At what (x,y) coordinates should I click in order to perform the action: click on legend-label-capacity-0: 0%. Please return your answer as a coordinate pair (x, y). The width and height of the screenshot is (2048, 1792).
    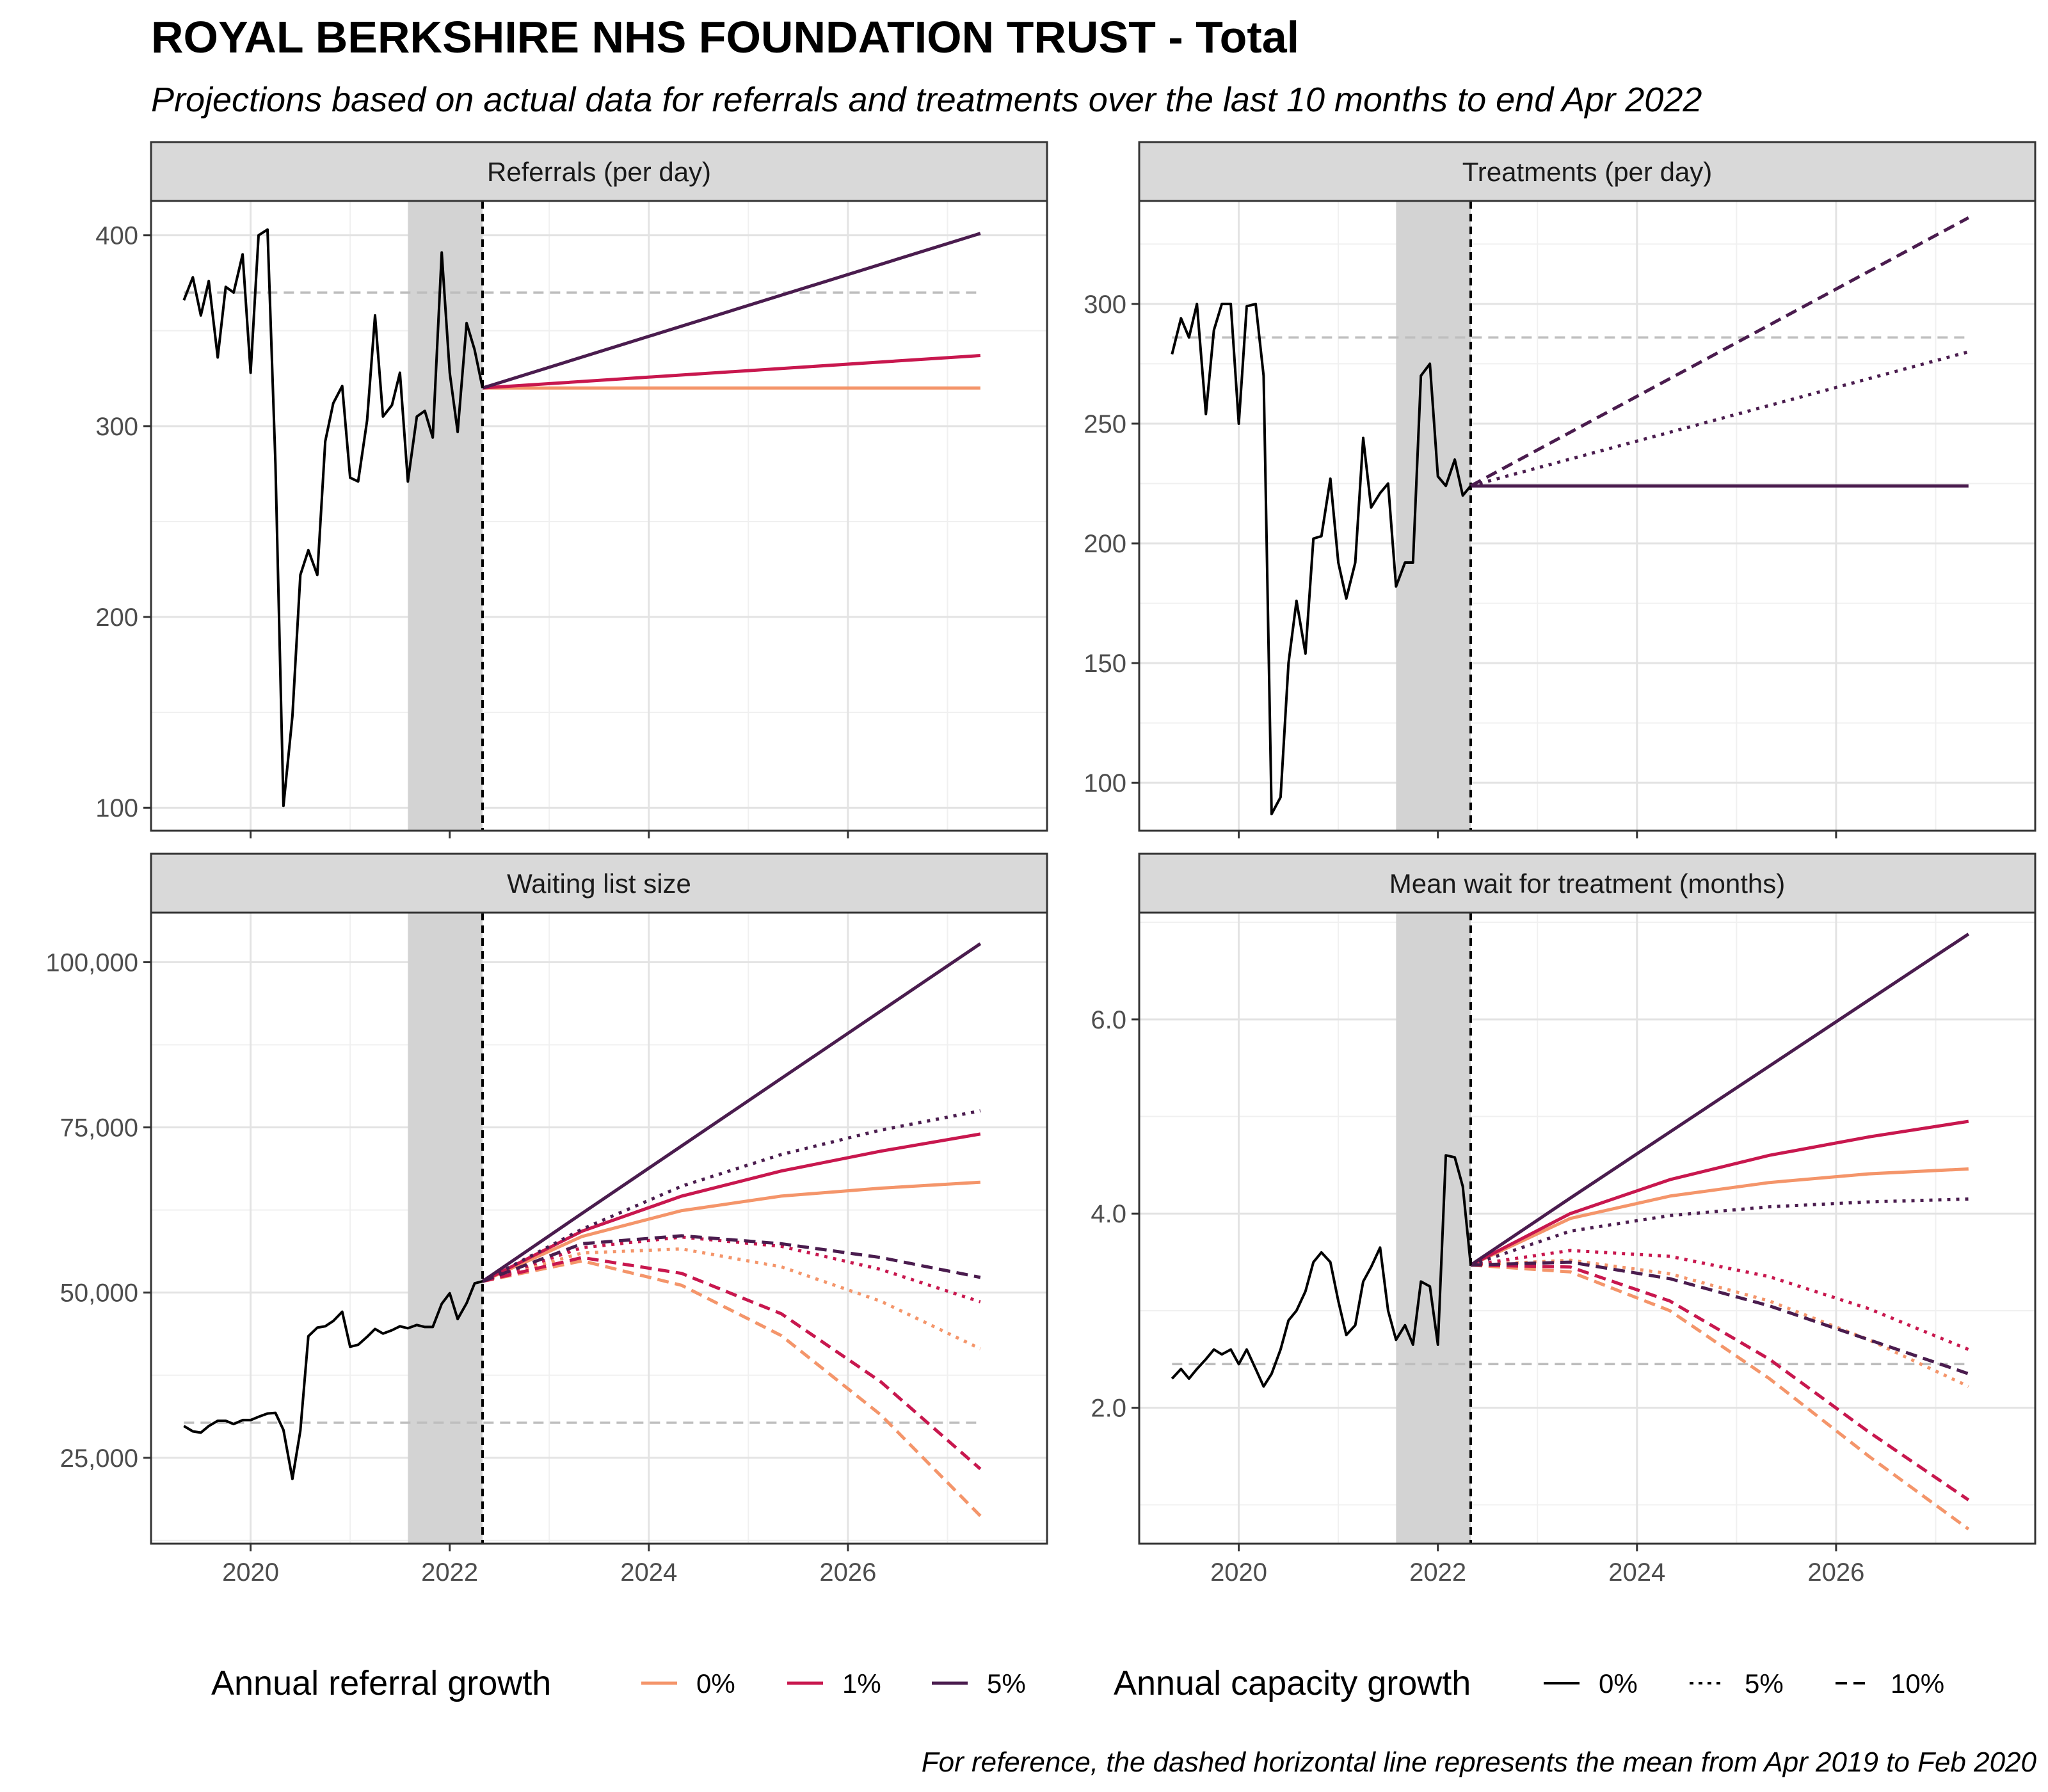
    Looking at the image, I should click on (1618, 1683).